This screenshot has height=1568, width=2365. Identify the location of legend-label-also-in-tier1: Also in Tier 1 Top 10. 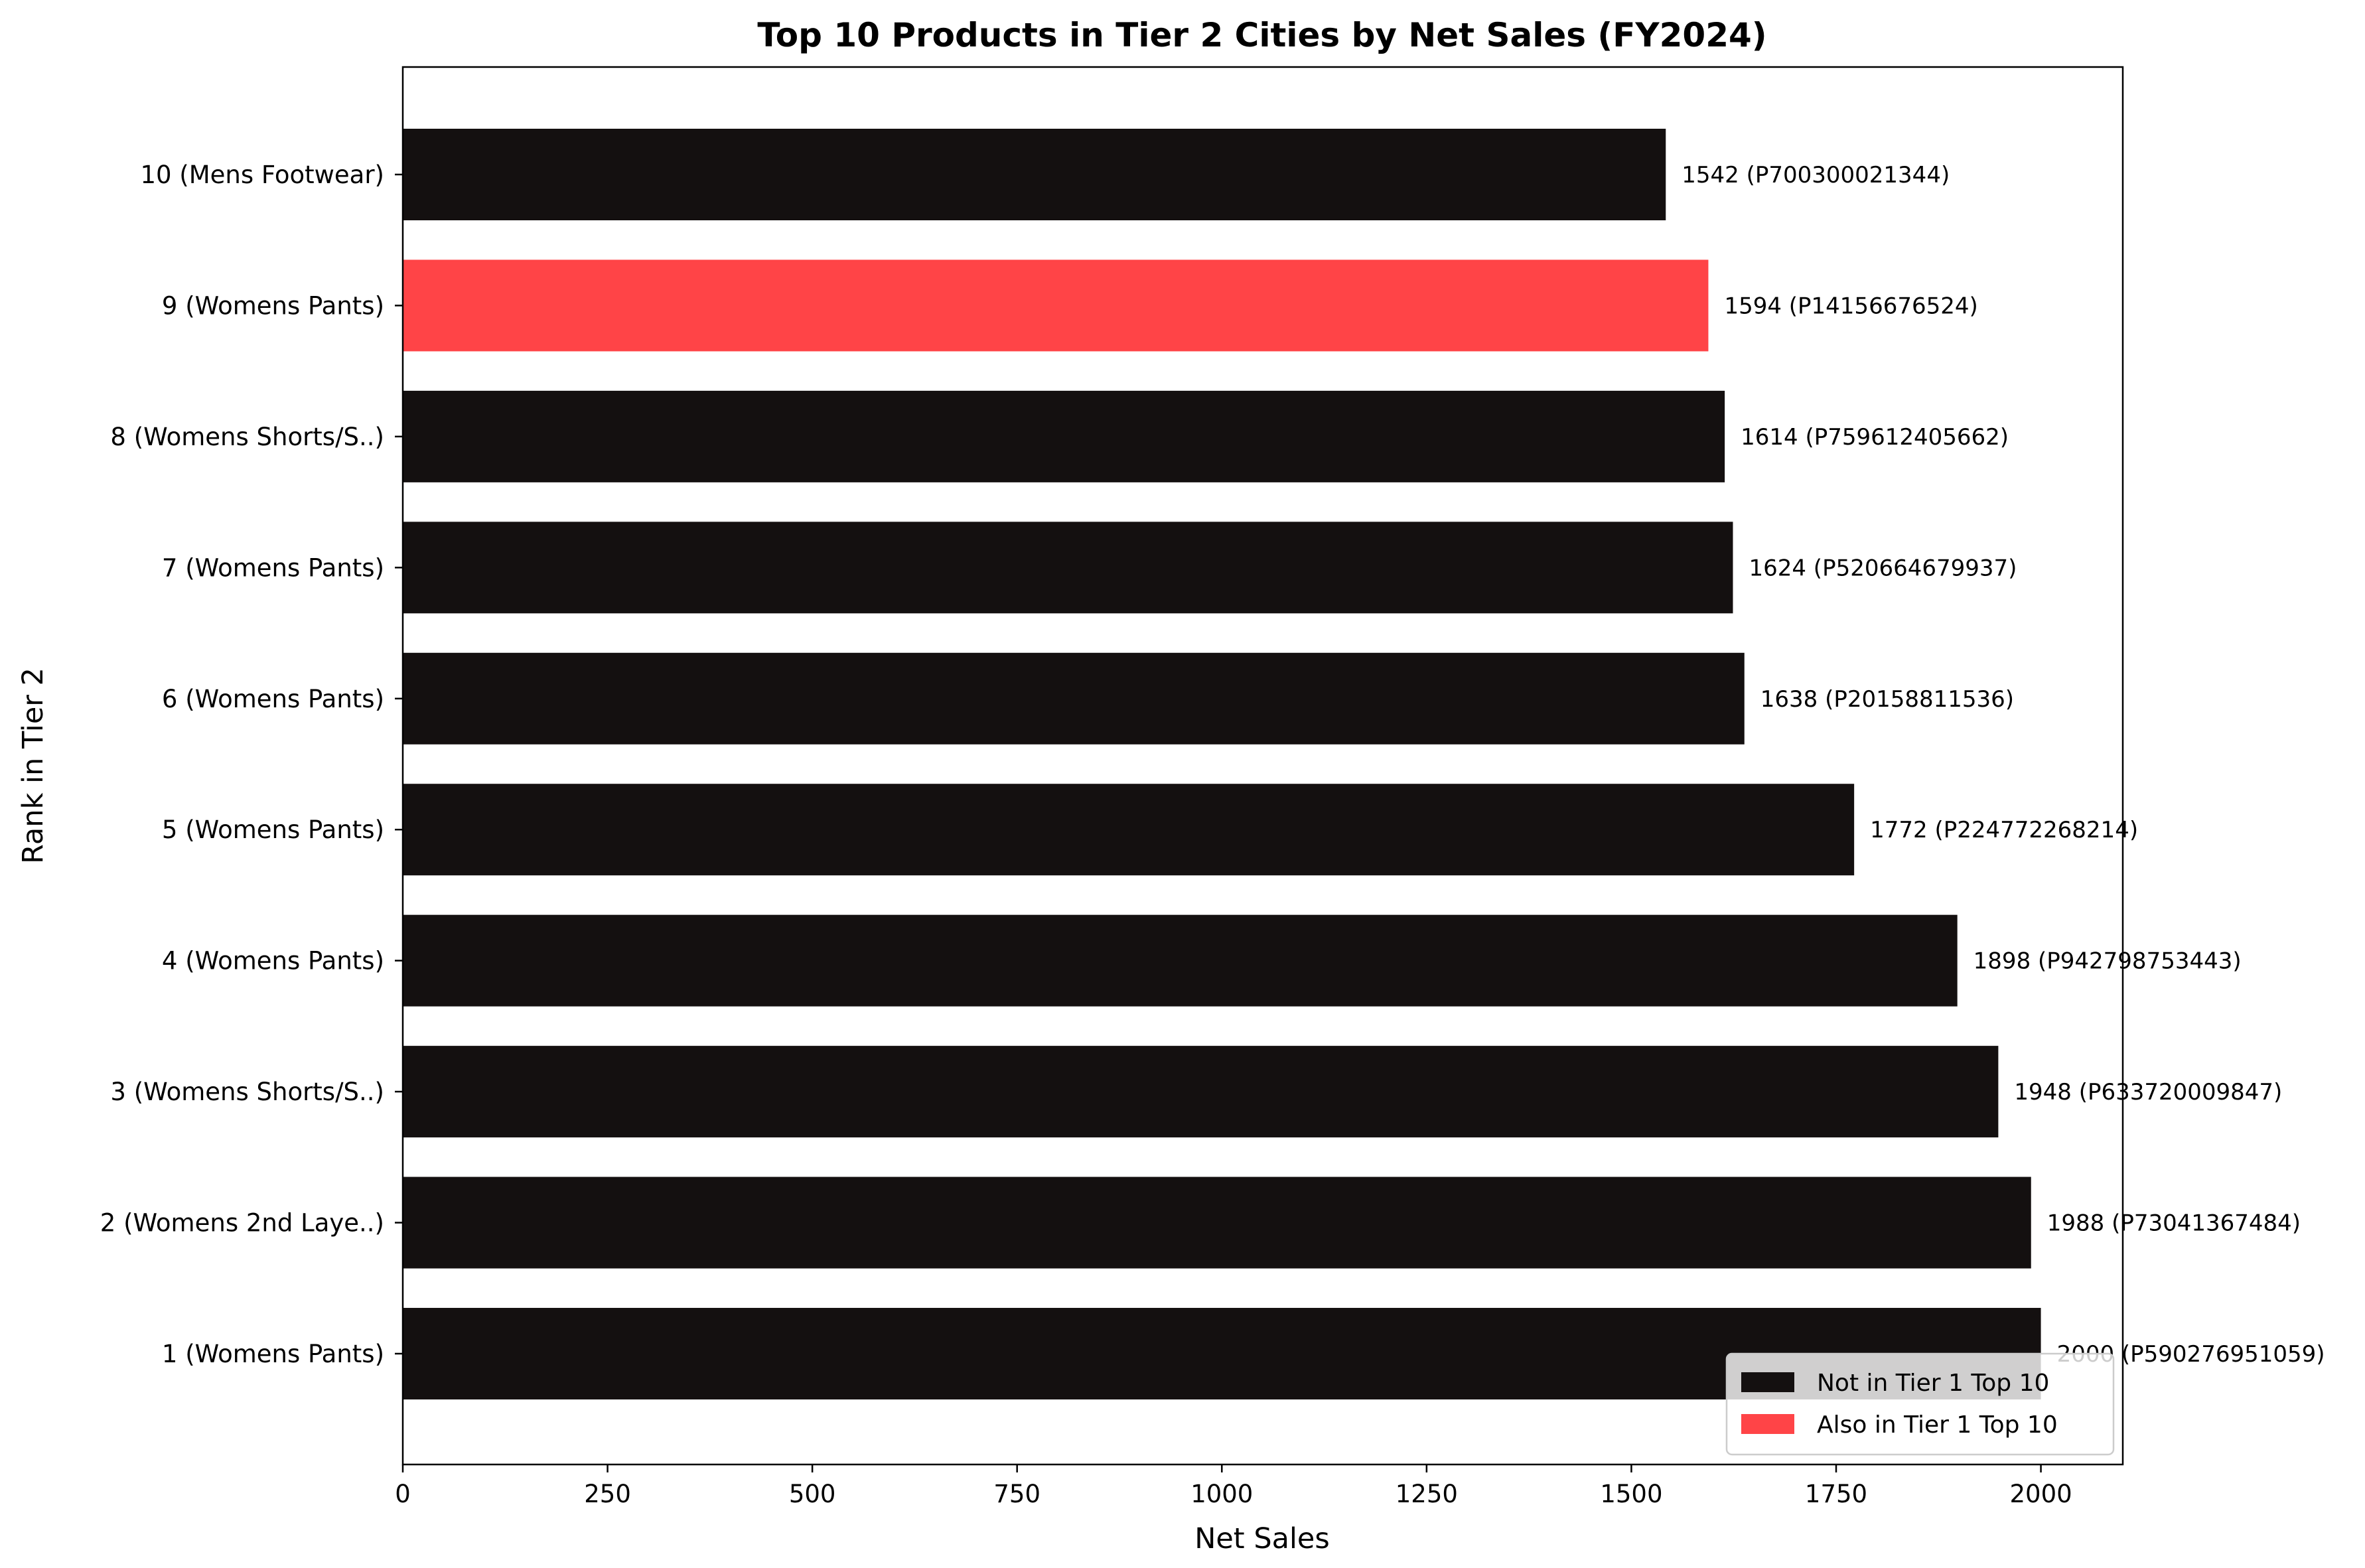
(1937, 1425).